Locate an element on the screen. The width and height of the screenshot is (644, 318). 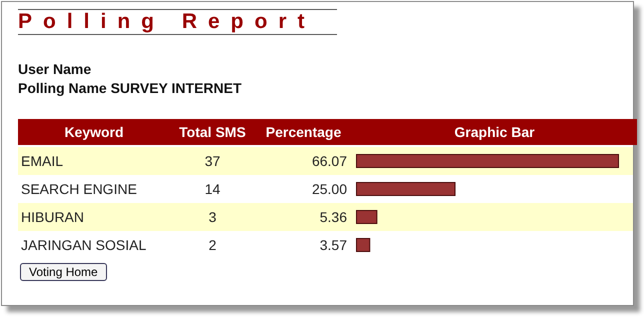
text: 37 is located at coordinates (213, 161).